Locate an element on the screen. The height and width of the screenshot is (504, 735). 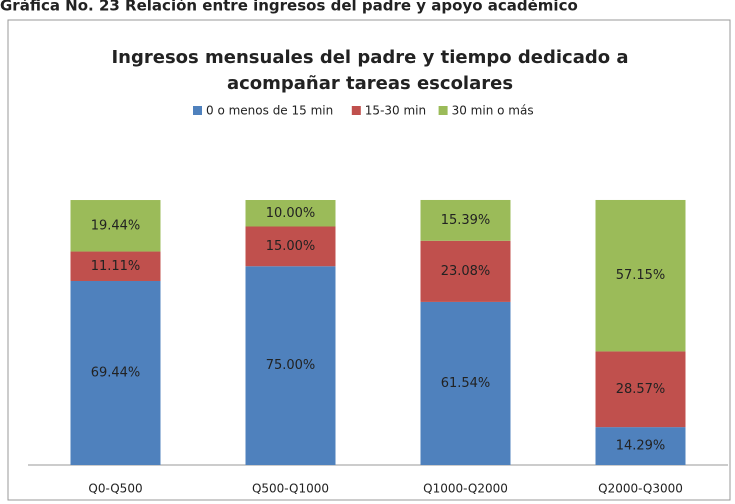
data-label: 23.08% is located at coordinates (466, 271).